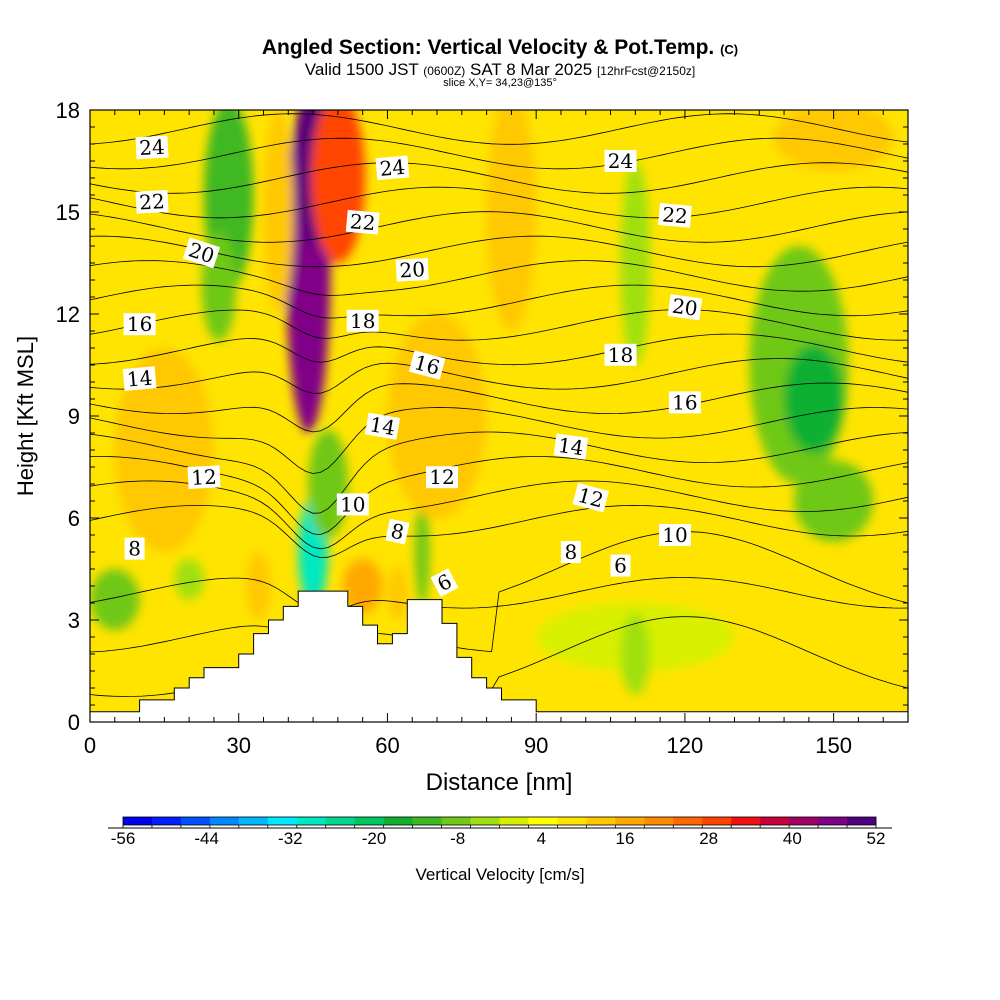  I want to click on contour-label-text: 8, so click(134, 549).